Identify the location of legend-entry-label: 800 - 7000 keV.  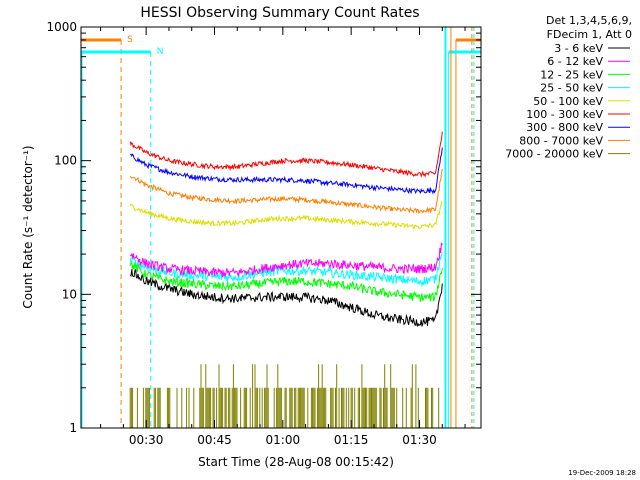
(561, 140).